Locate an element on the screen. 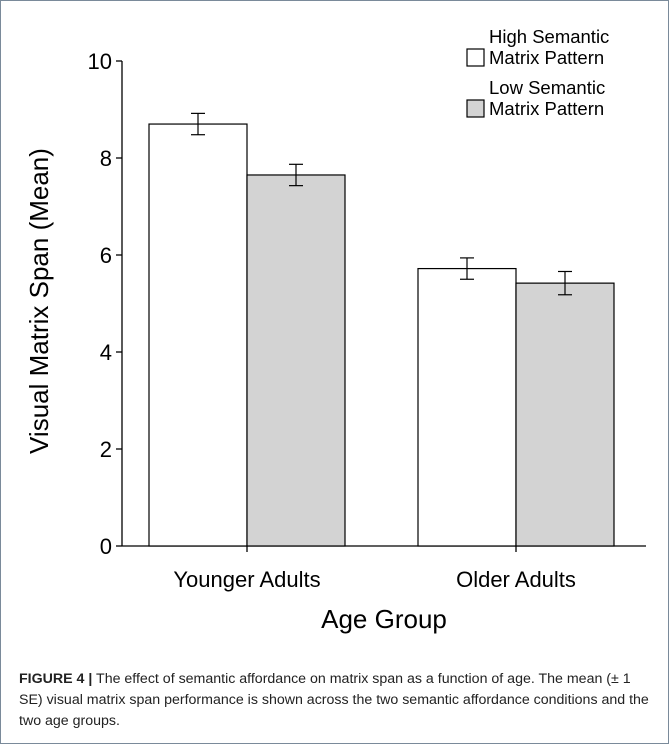 This screenshot has width=669, height=744. caption-label: FIGURE 4 | is located at coordinates (56, 679).